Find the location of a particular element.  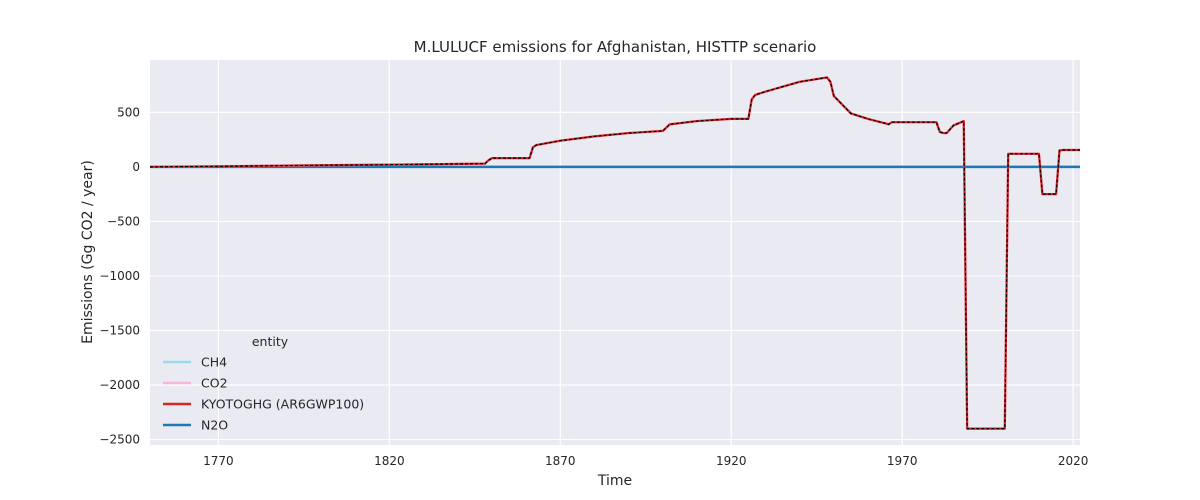

y-tick-labels: 500 0 −500 −1000 −1500 −2000 −2500 is located at coordinates (119, 275).